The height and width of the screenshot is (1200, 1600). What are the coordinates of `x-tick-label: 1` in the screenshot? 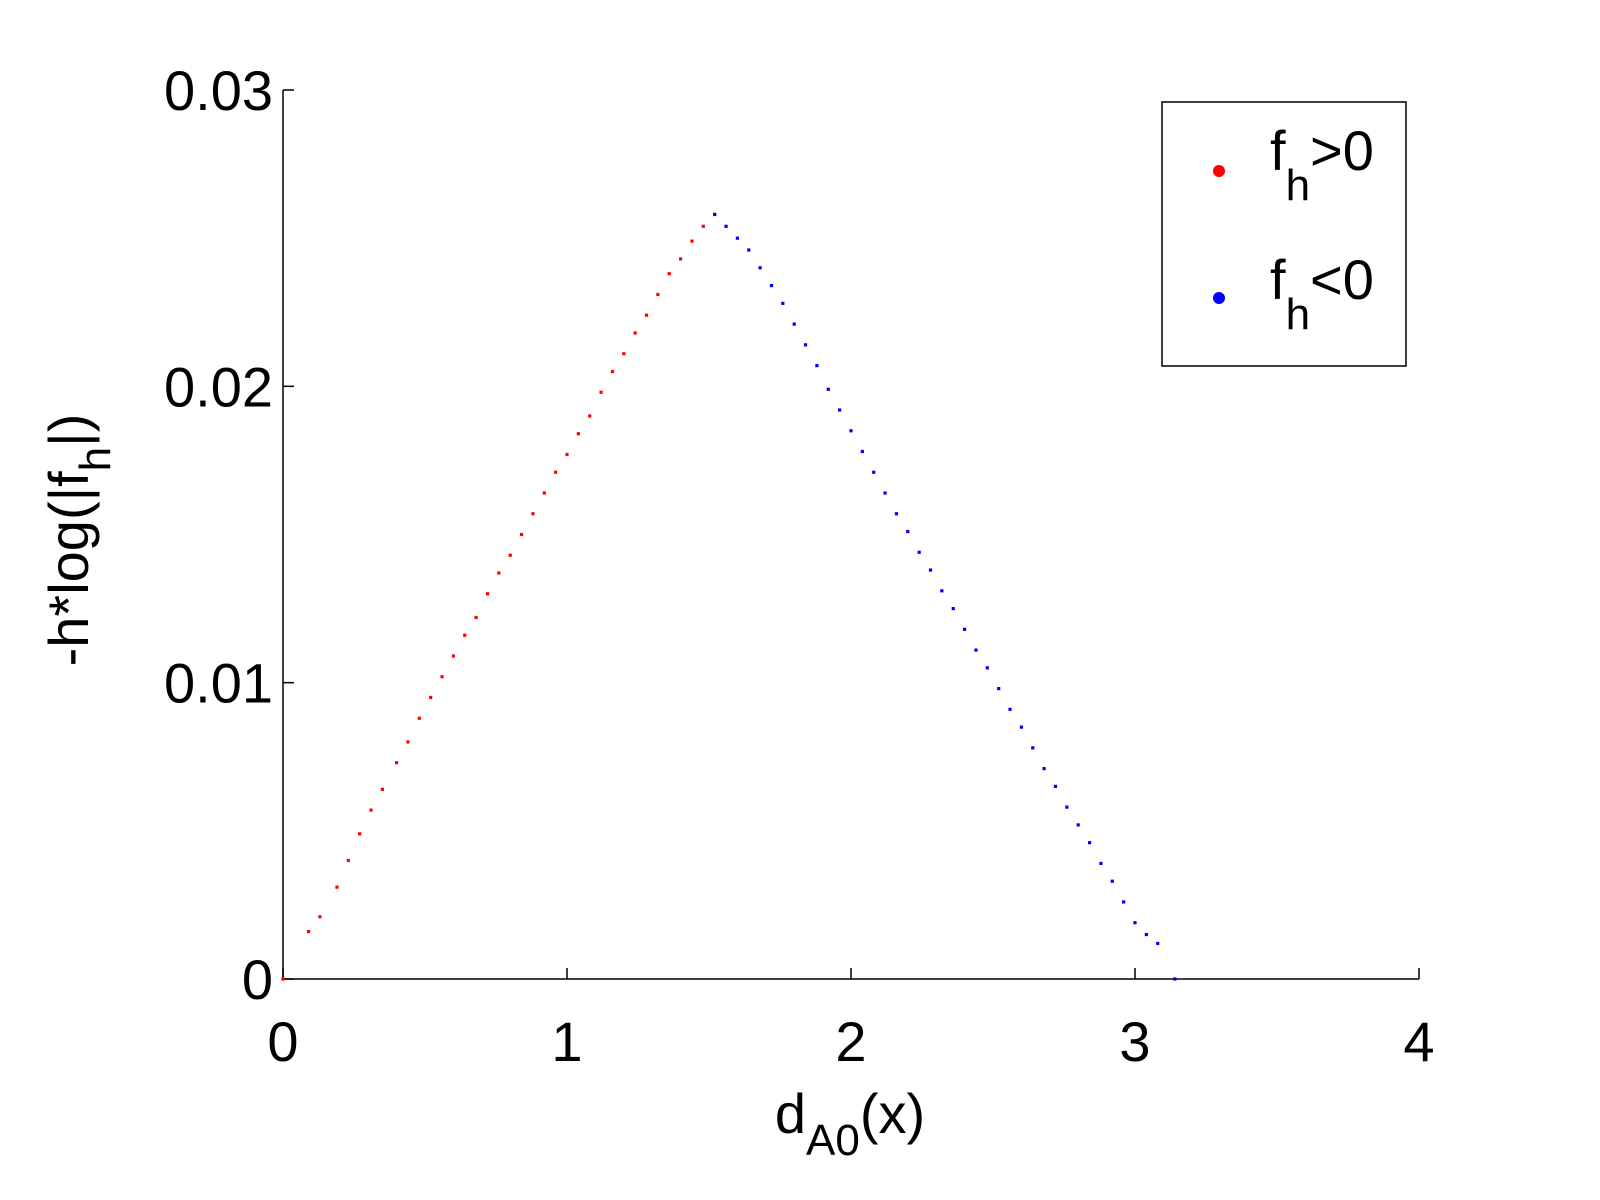 It's located at (566, 1041).